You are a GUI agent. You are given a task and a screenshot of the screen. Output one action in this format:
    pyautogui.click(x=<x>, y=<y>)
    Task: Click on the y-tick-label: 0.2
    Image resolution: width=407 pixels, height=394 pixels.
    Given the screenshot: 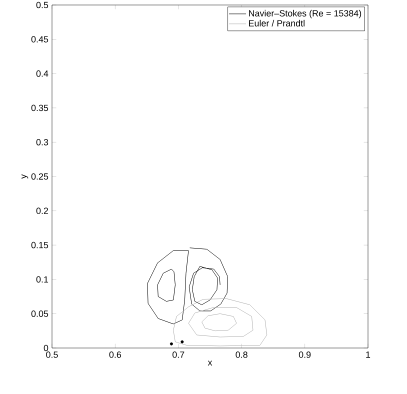 What is the action you would take?
    pyautogui.click(x=42, y=211)
    